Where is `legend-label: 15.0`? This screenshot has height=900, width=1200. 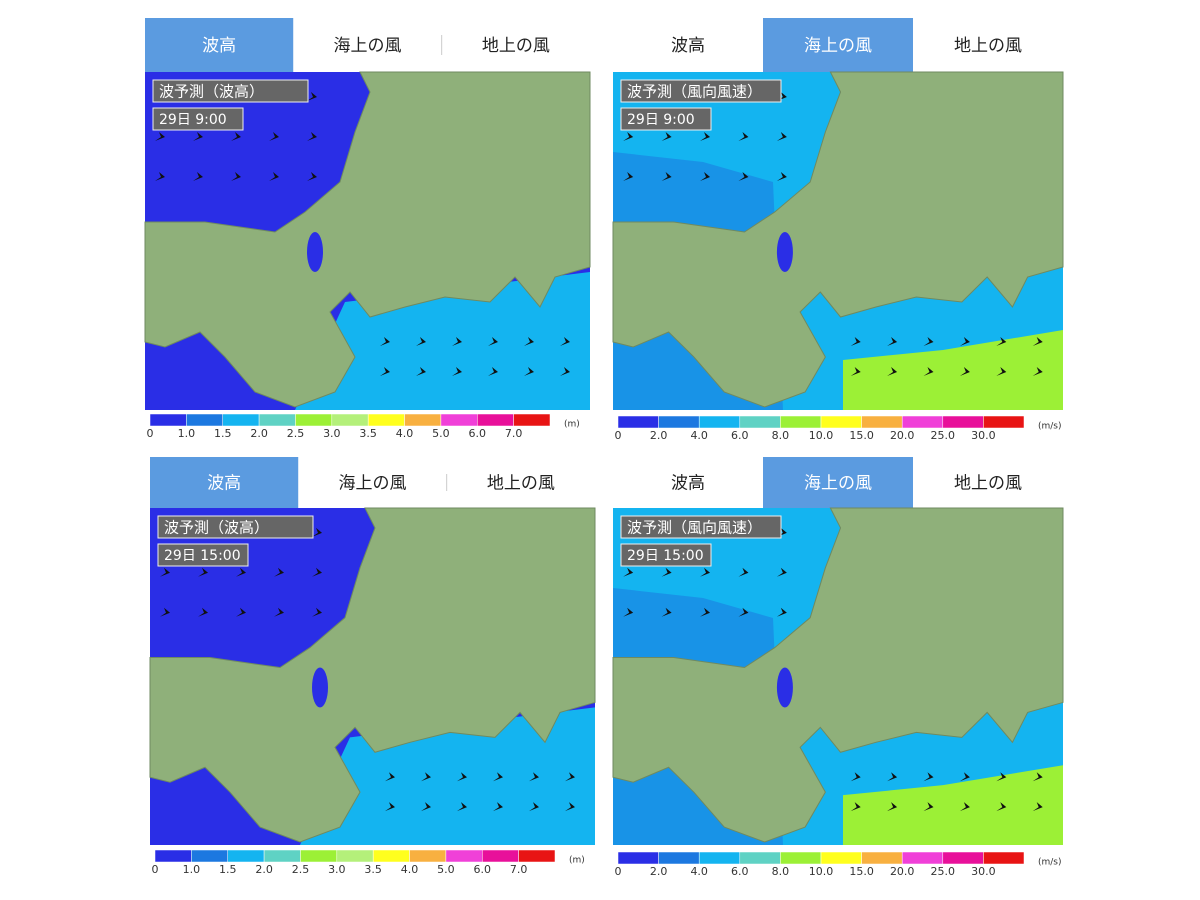 legend-label: 15.0 is located at coordinates (861, 435).